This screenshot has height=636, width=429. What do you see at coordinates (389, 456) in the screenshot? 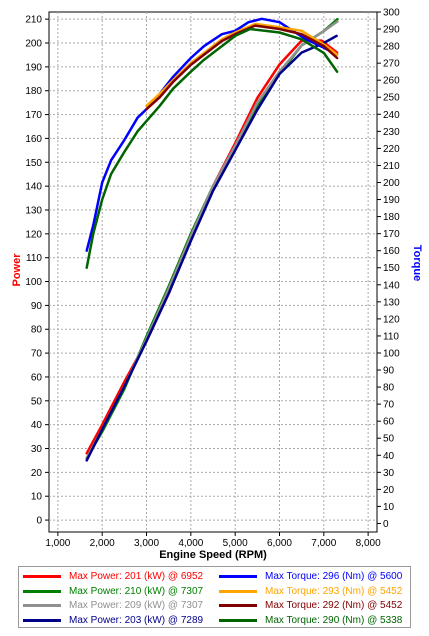
I see `y-right-tick-label-4: 40` at bounding box center [389, 456].